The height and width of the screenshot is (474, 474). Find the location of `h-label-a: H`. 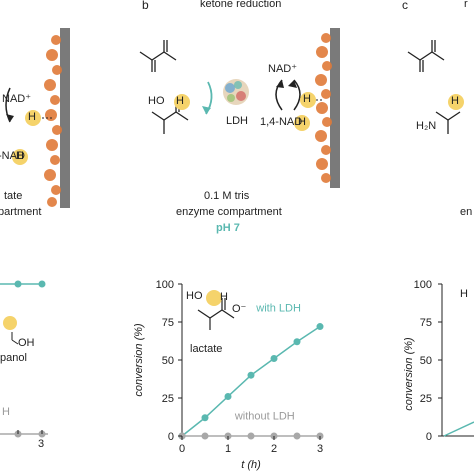

h-label-a: H is located at coordinates (32, 117).